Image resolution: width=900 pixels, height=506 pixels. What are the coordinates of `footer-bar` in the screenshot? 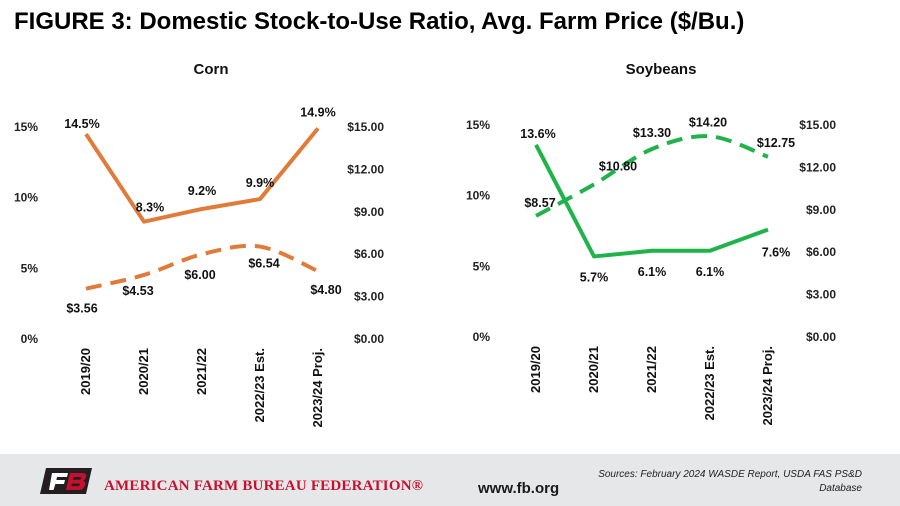 It's located at (450, 480).